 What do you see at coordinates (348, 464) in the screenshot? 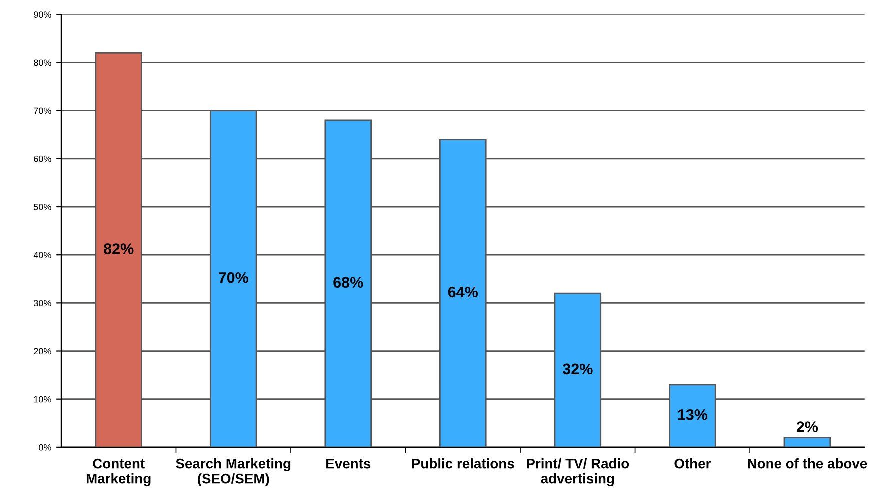
I see `x-tick-label: Events` at bounding box center [348, 464].